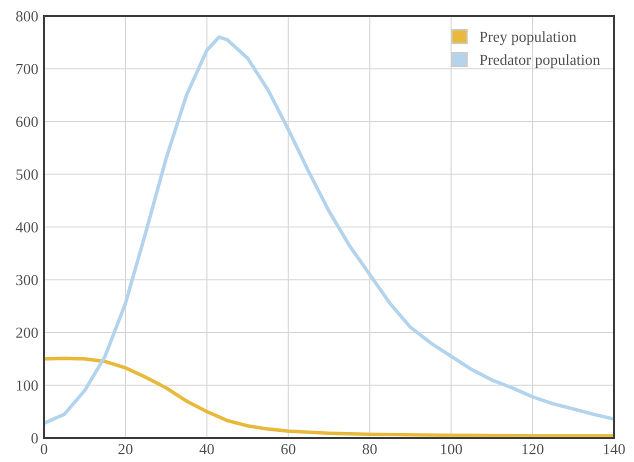  I want to click on y-tick-label: 400, so click(27, 227).